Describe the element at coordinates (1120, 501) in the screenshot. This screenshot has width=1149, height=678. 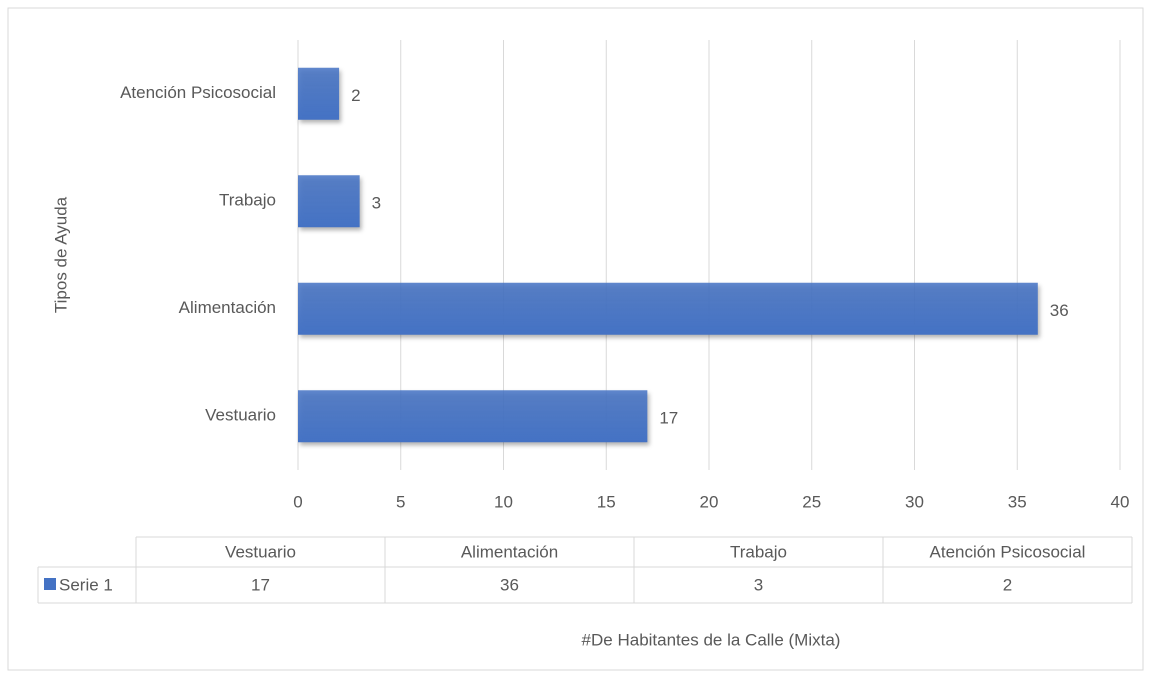
I see `x-tick-label: 40` at that location.